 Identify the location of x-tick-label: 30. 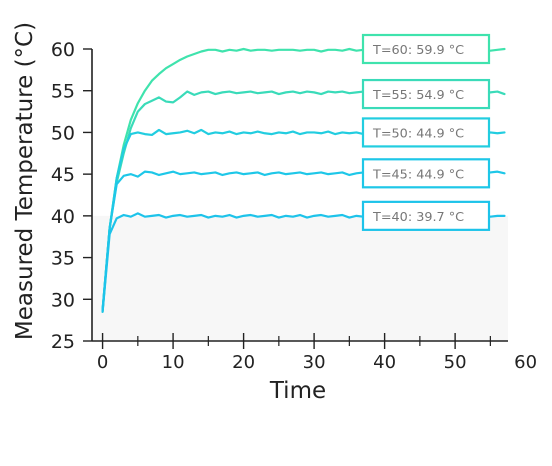
(314, 362).